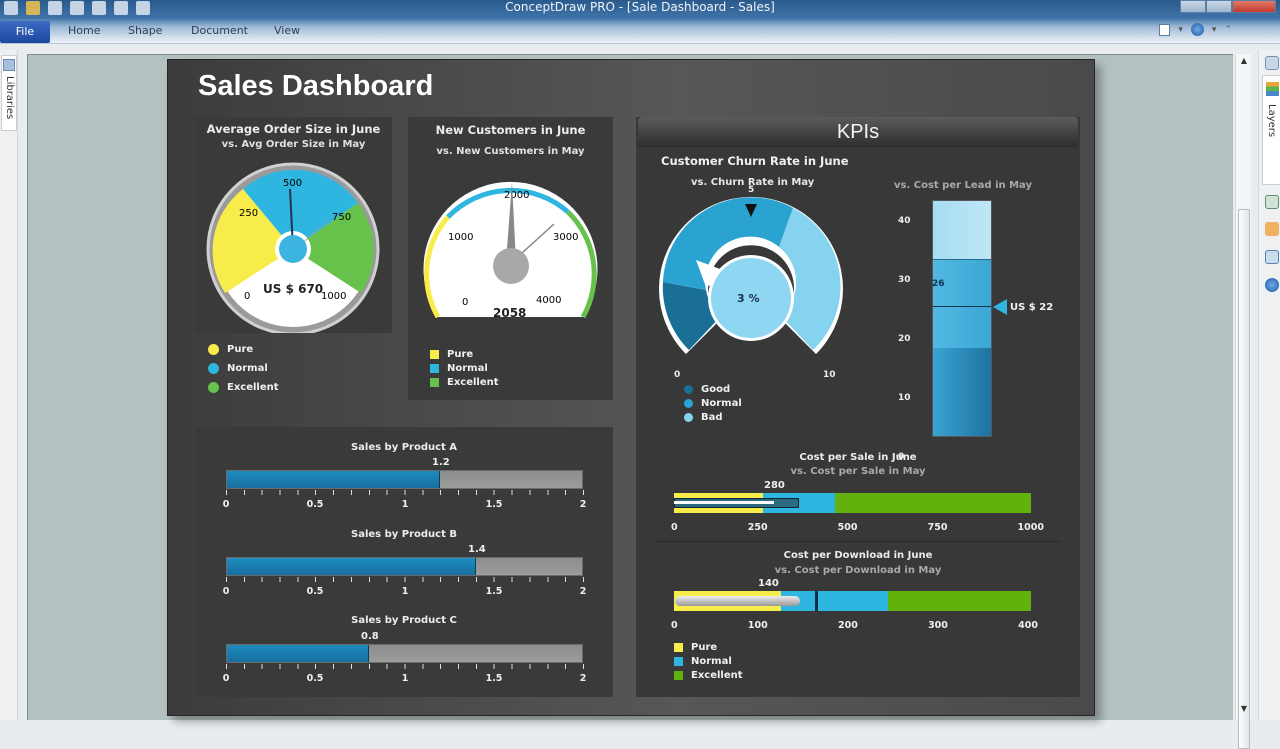 This screenshot has width=1280, height=749. What do you see at coordinates (341, 217) in the screenshot?
I see `svg-text: 750` at bounding box center [341, 217].